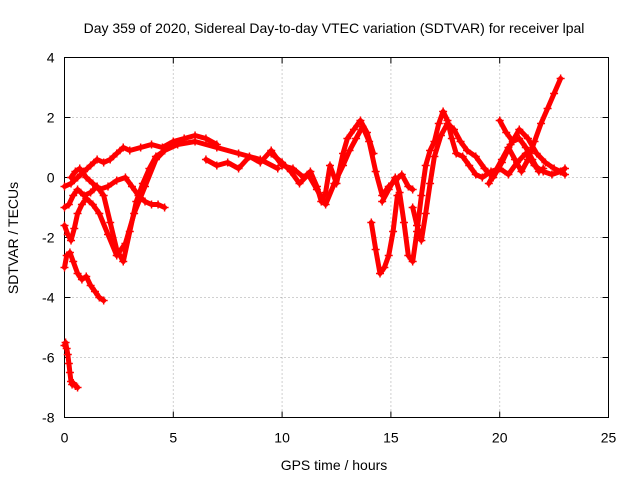  Describe the element at coordinates (51, 118) in the screenshot. I see `y-tick-label: 2` at that location.